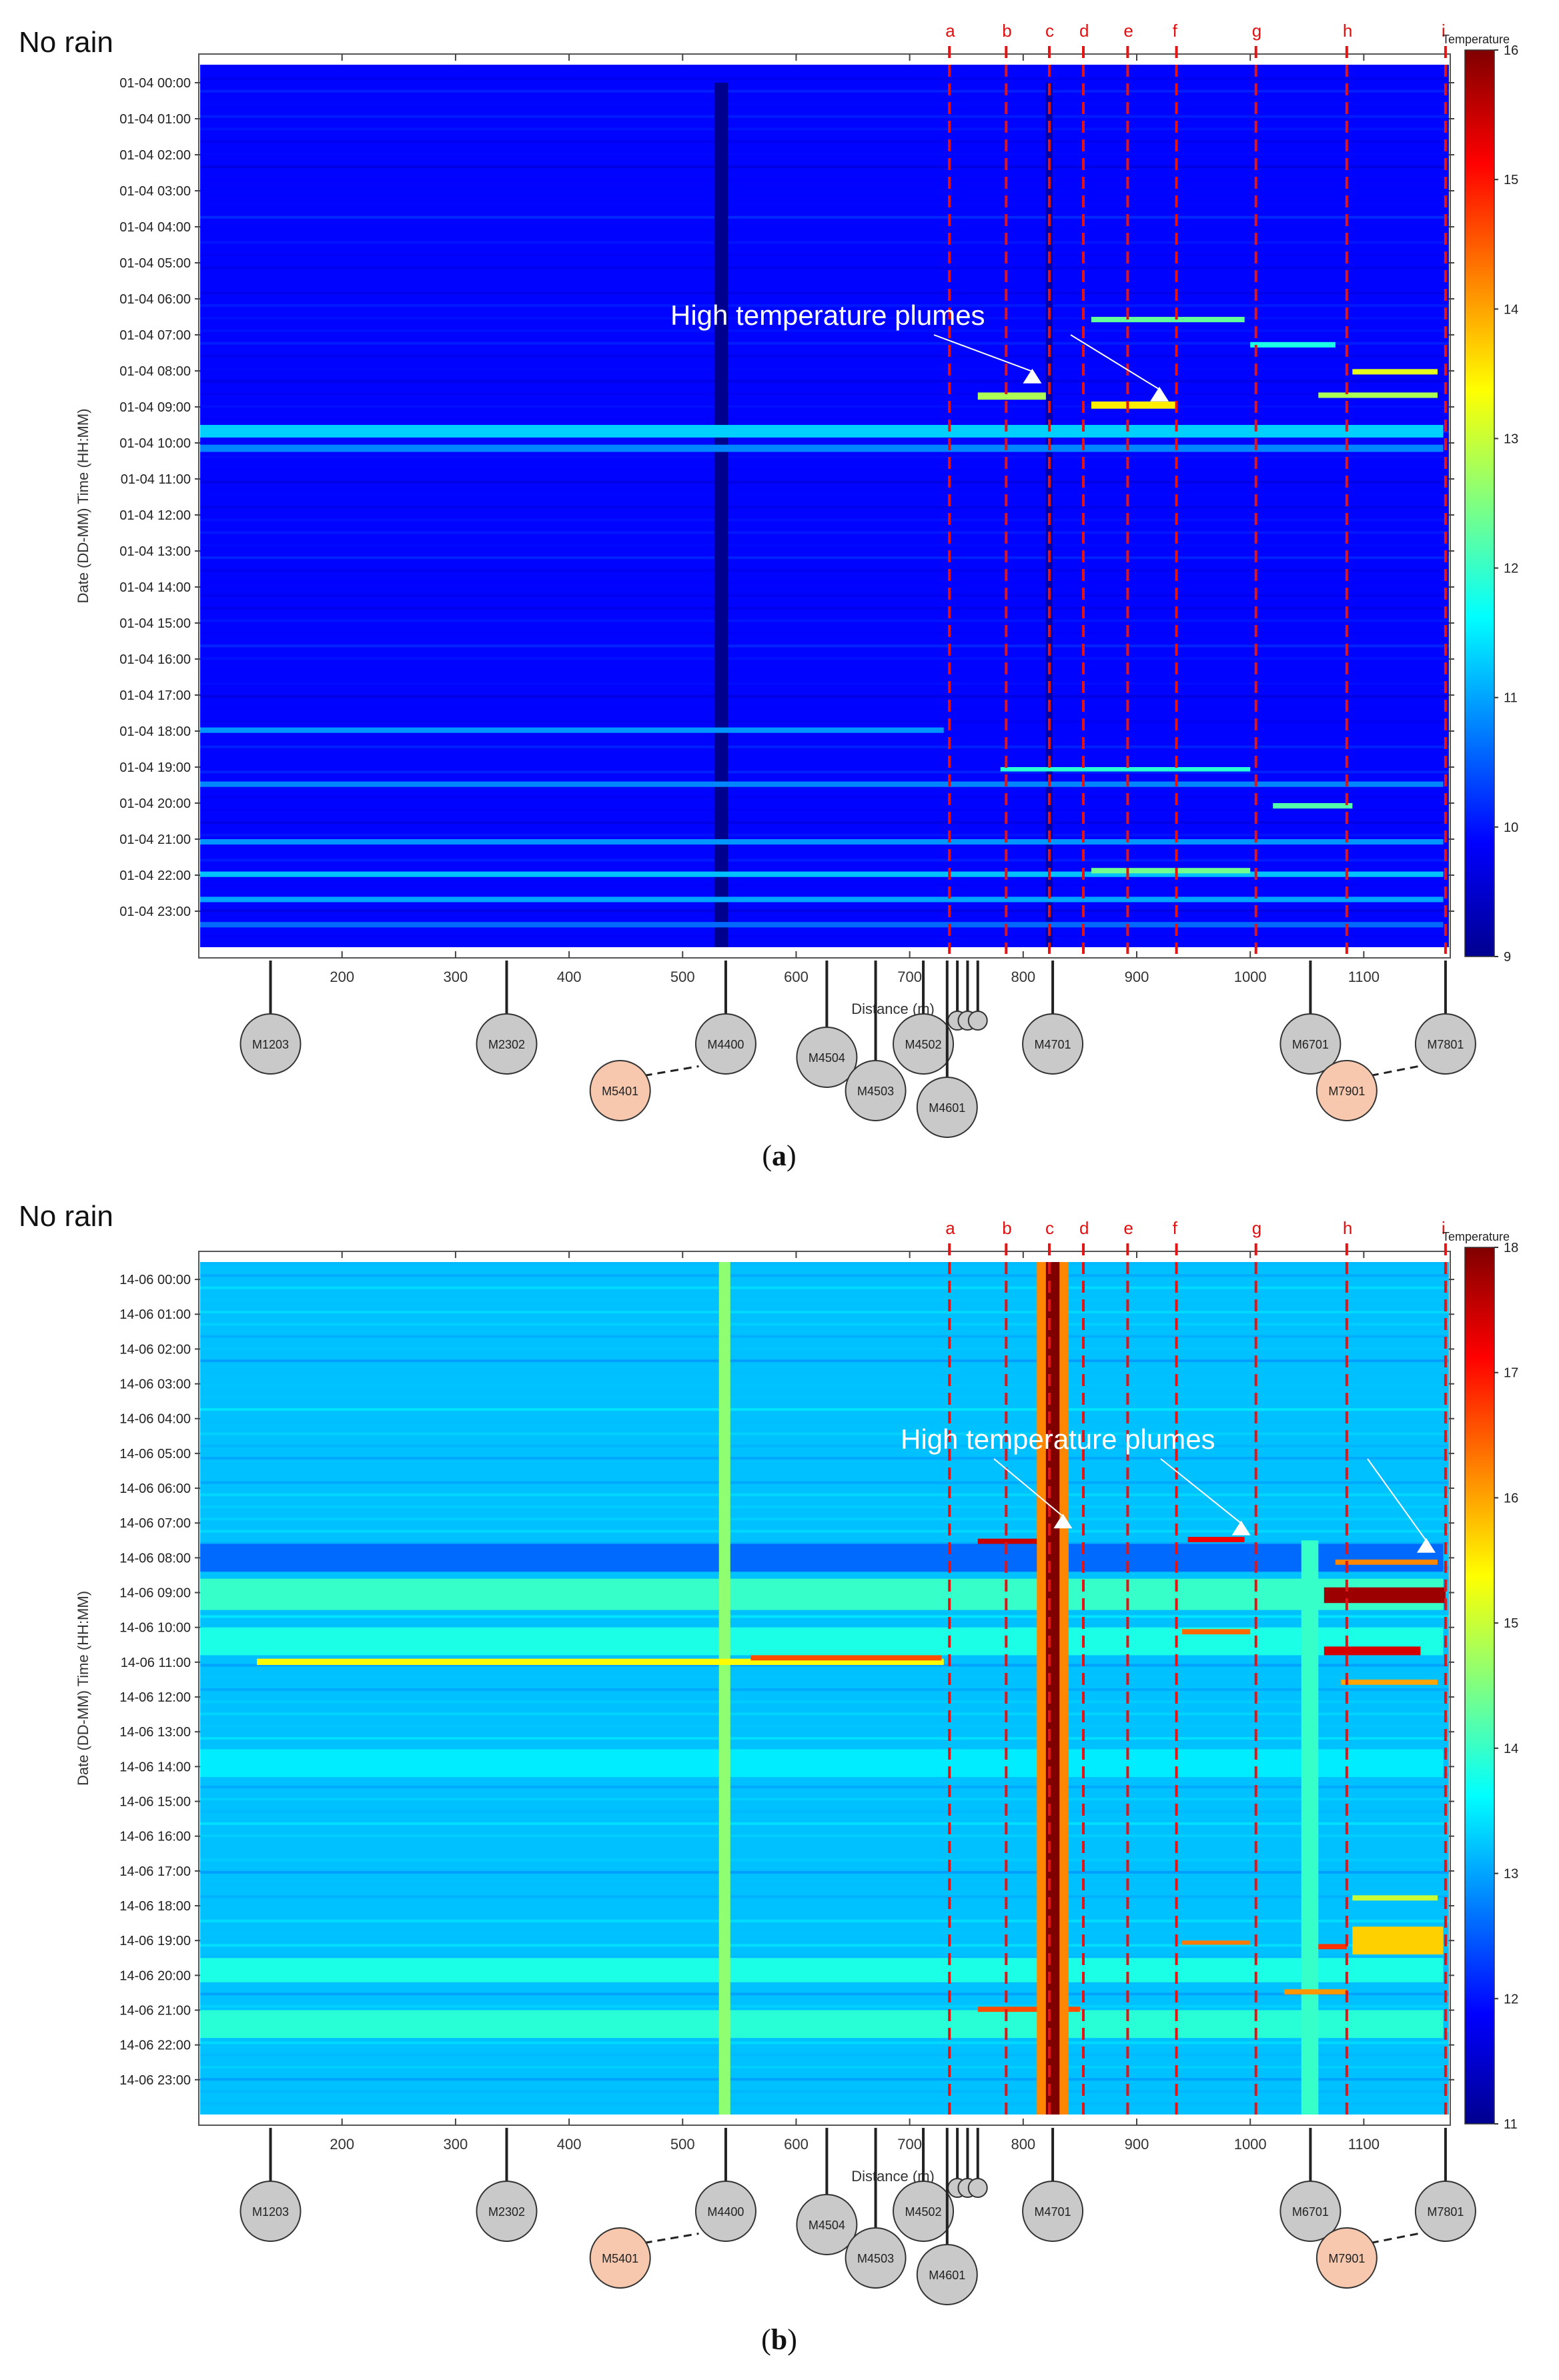  What do you see at coordinates (569, 977) in the screenshot?
I see `x-tick-label: 400` at bounding box center [569, 977].